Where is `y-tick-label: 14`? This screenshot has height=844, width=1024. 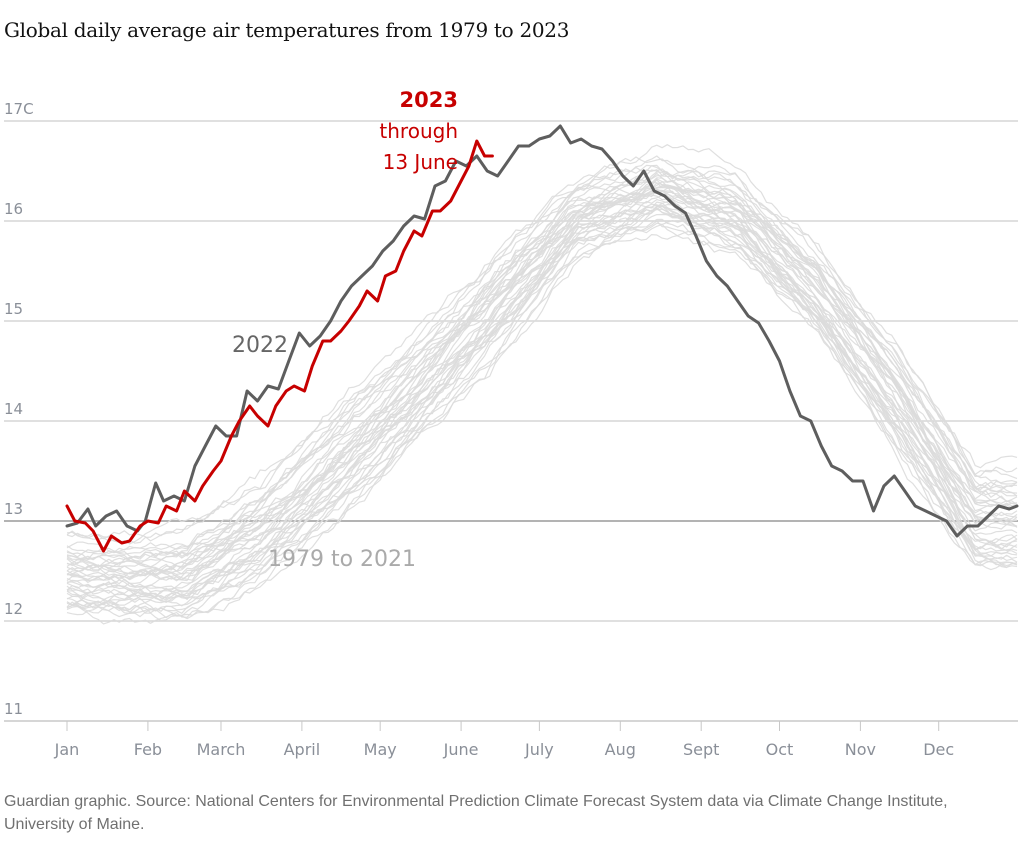
y-tick-label: 14 is located at coordinates (13, 409).